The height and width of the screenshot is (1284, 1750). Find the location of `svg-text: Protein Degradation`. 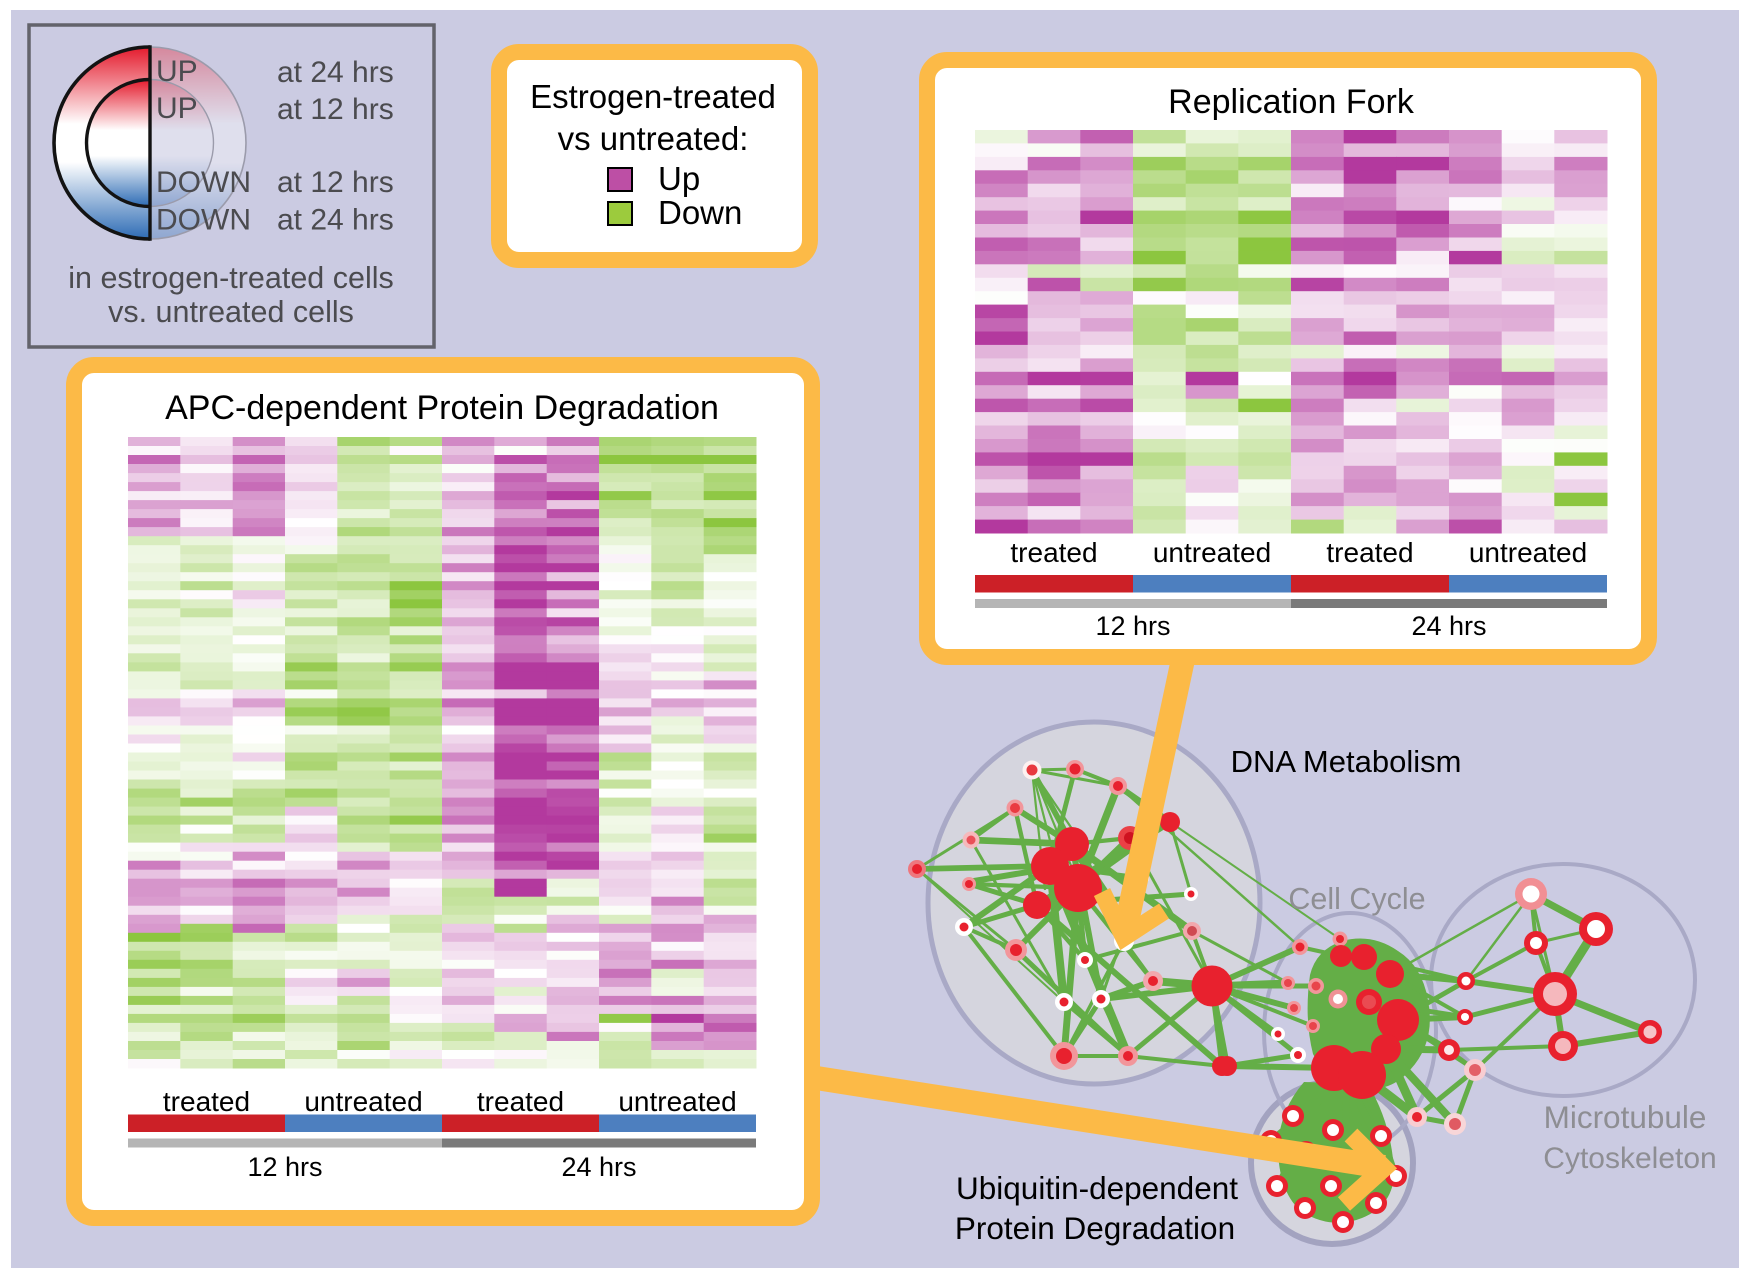

svg-text: Protein Degradation is located at coordinates (1095, 1228).